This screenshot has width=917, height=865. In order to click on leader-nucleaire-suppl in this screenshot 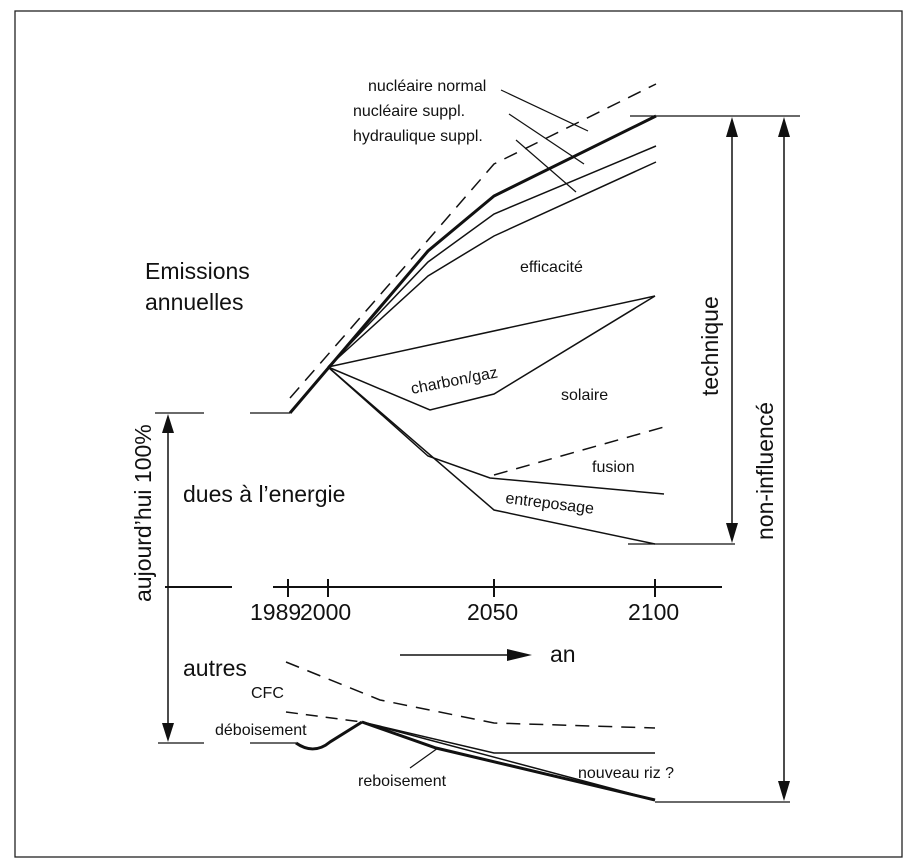, I will do `click(546, 139)`.